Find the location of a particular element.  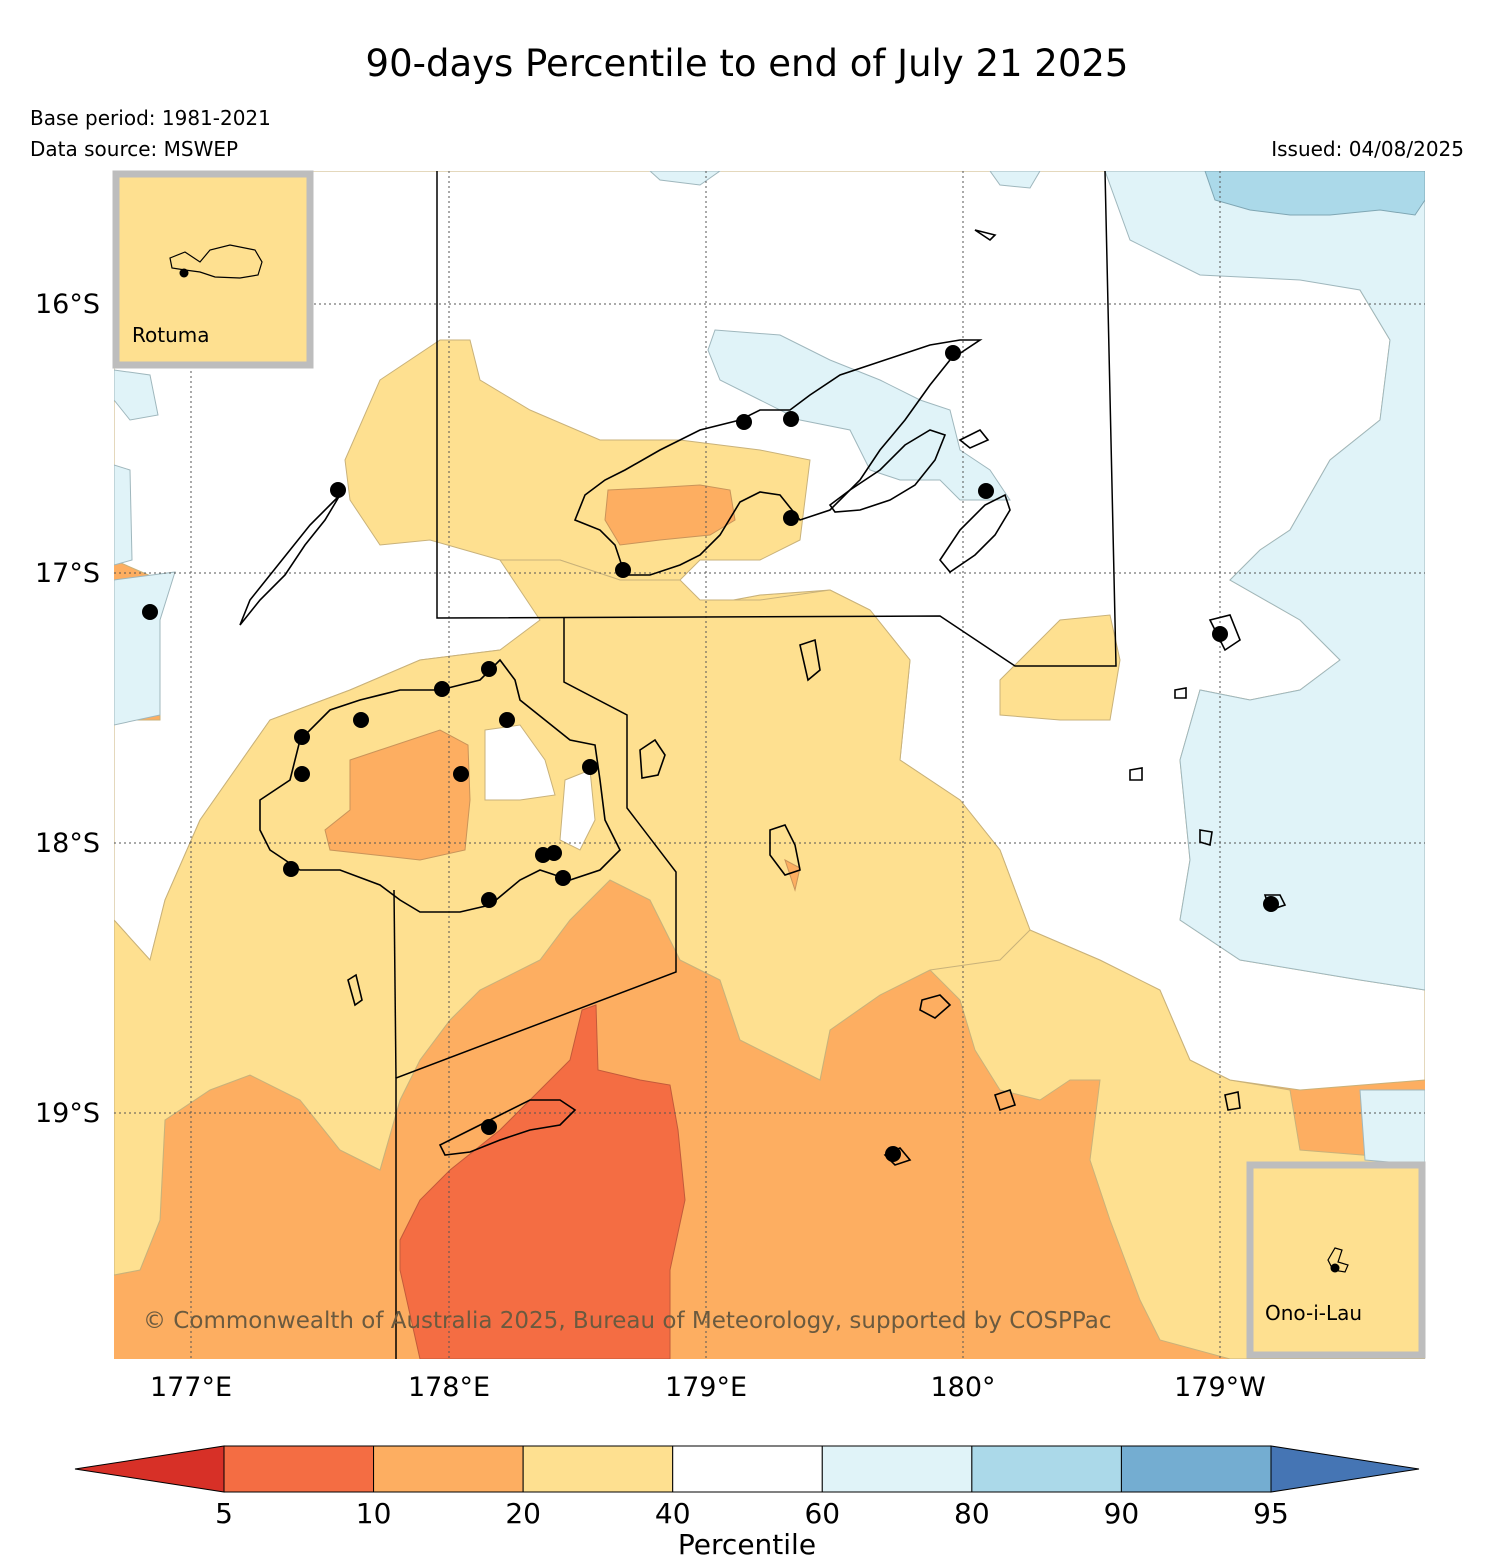

vanua-levu-outline is located at coordinates (778, 457).